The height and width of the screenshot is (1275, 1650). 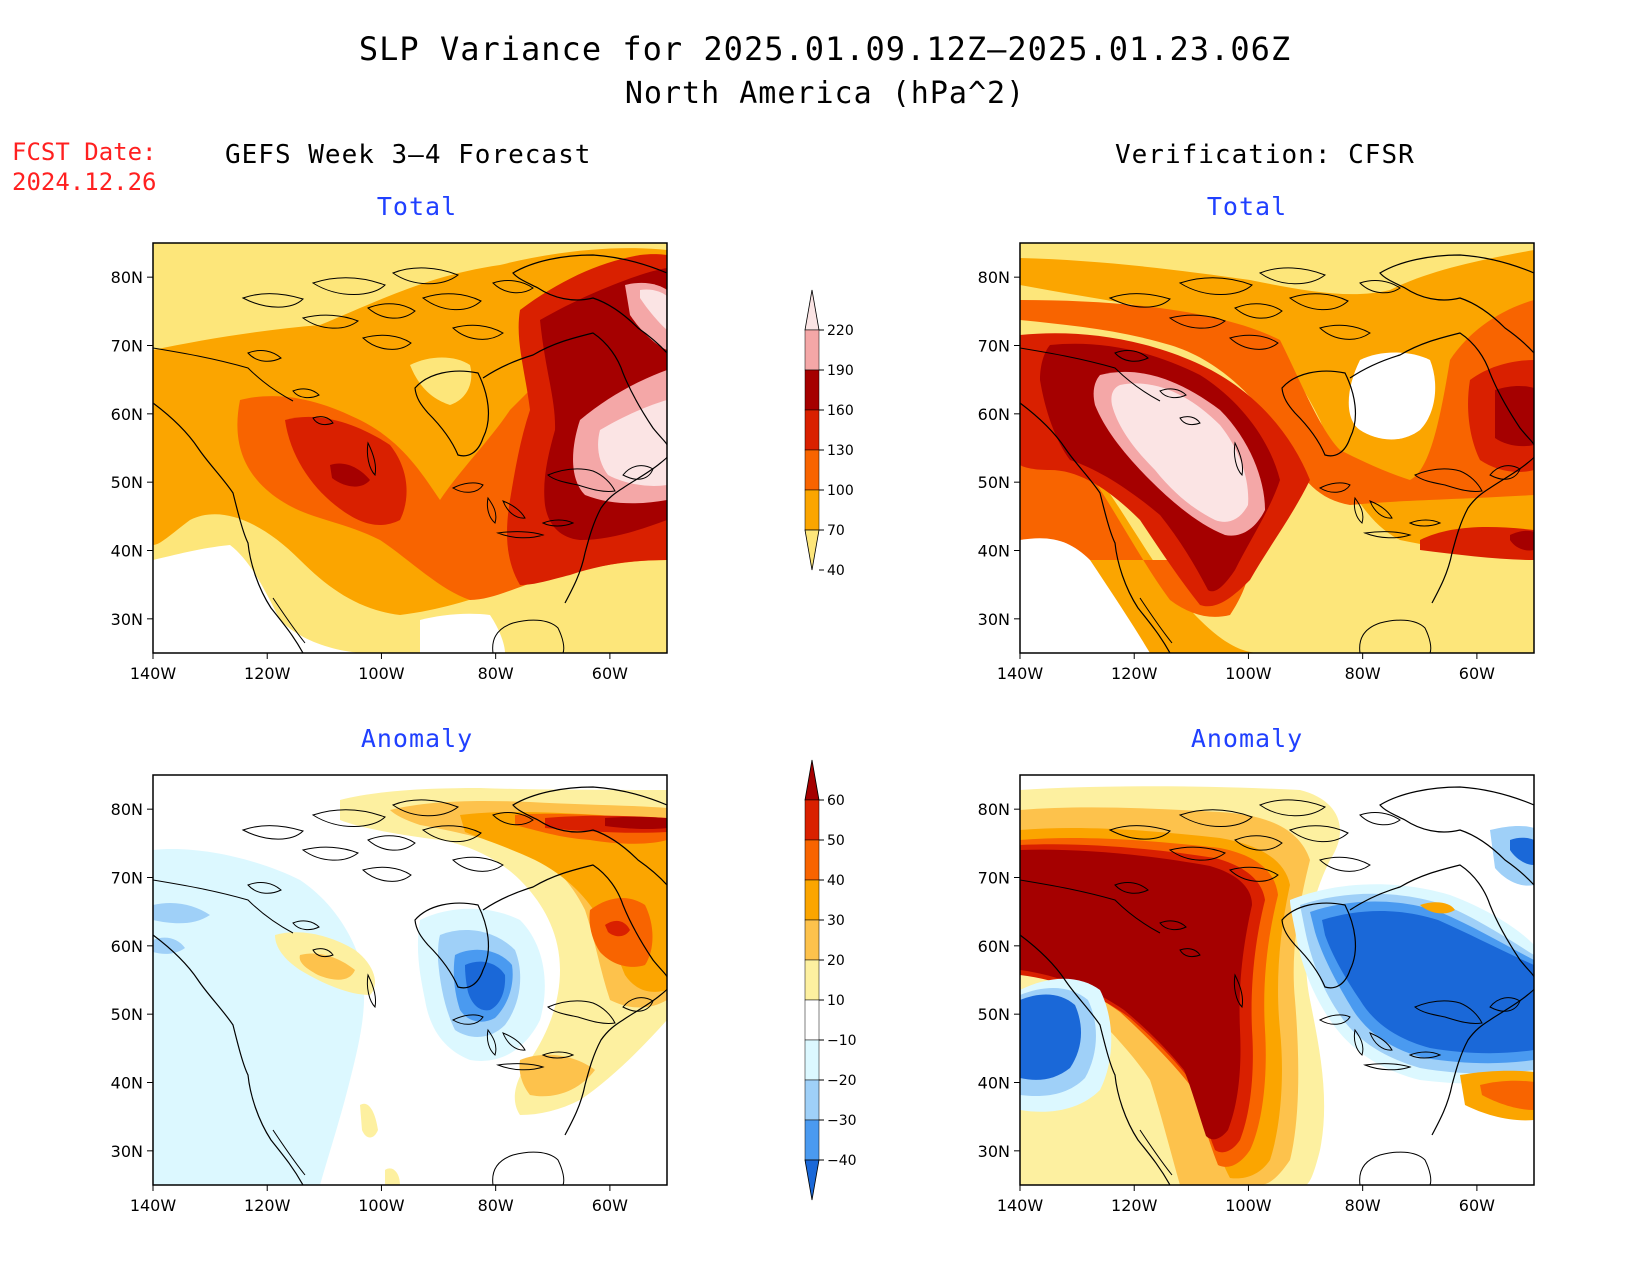 I want to click on frame-forecast-anomaly, so click(x=410, y=980).